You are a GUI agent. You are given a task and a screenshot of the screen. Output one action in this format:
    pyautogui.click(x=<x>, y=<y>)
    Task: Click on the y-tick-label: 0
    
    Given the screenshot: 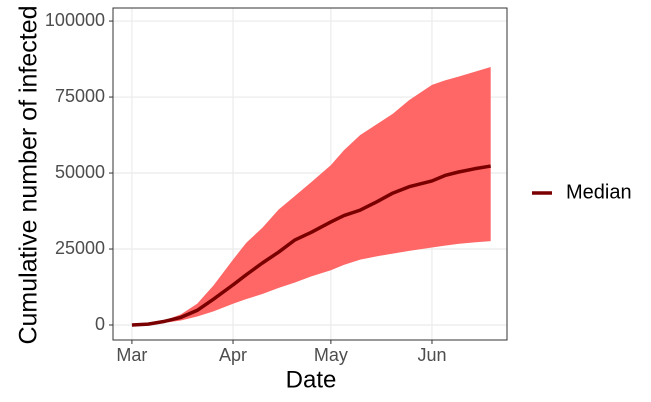 What is the action you would take?
    pyautogui.click(x=100, y=324)
    